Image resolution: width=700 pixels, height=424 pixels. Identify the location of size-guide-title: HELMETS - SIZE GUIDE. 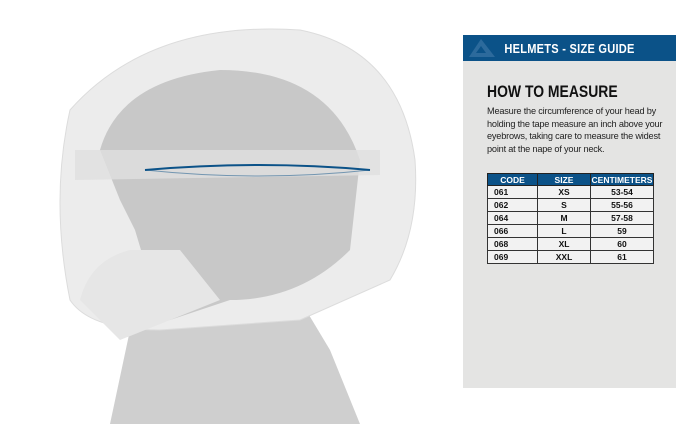
(569, 48).